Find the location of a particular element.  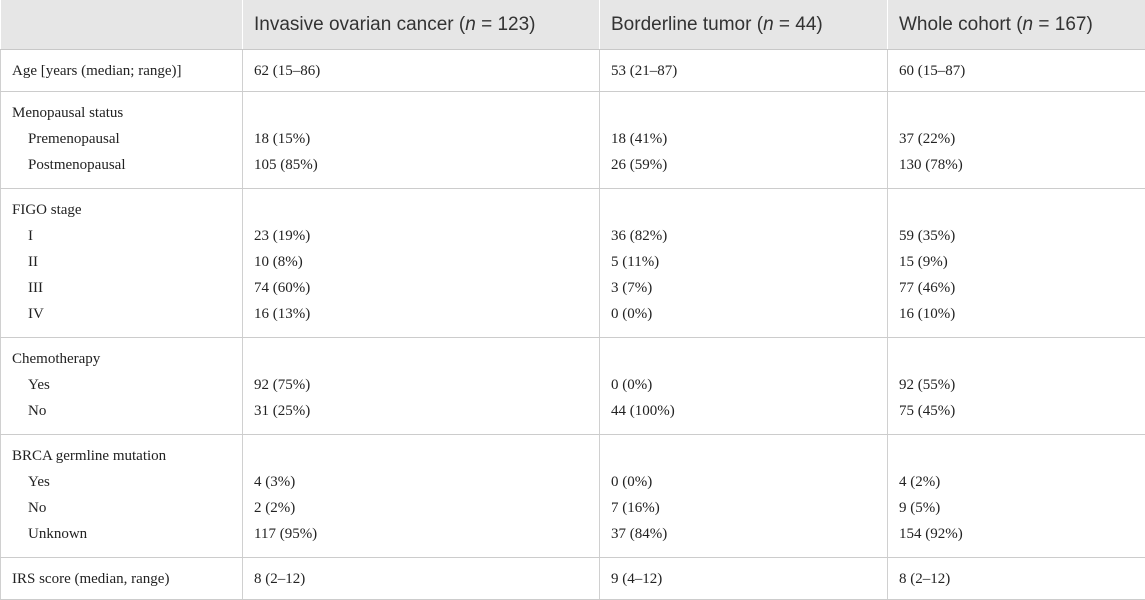

chemotherapy-borderline: 0 (0%) 44 (100%) is located at coordinates (744, 386).